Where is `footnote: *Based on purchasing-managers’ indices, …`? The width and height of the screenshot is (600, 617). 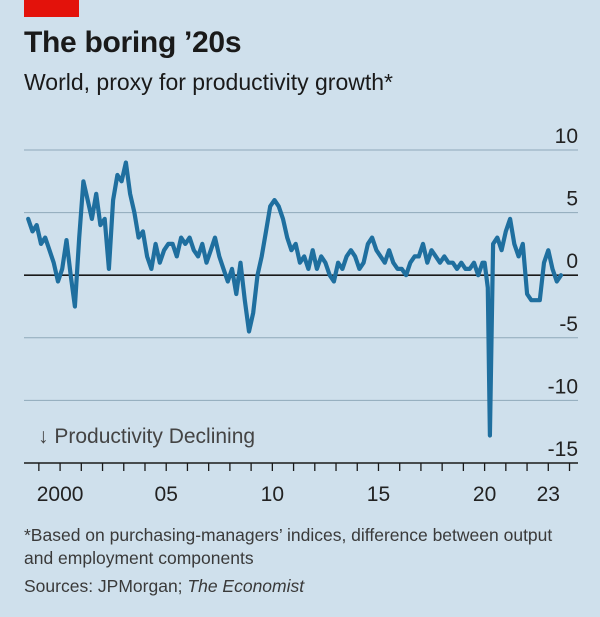 footnote: *Based on purchasing-managers’ indices, … is located at coordinates (288, 546).